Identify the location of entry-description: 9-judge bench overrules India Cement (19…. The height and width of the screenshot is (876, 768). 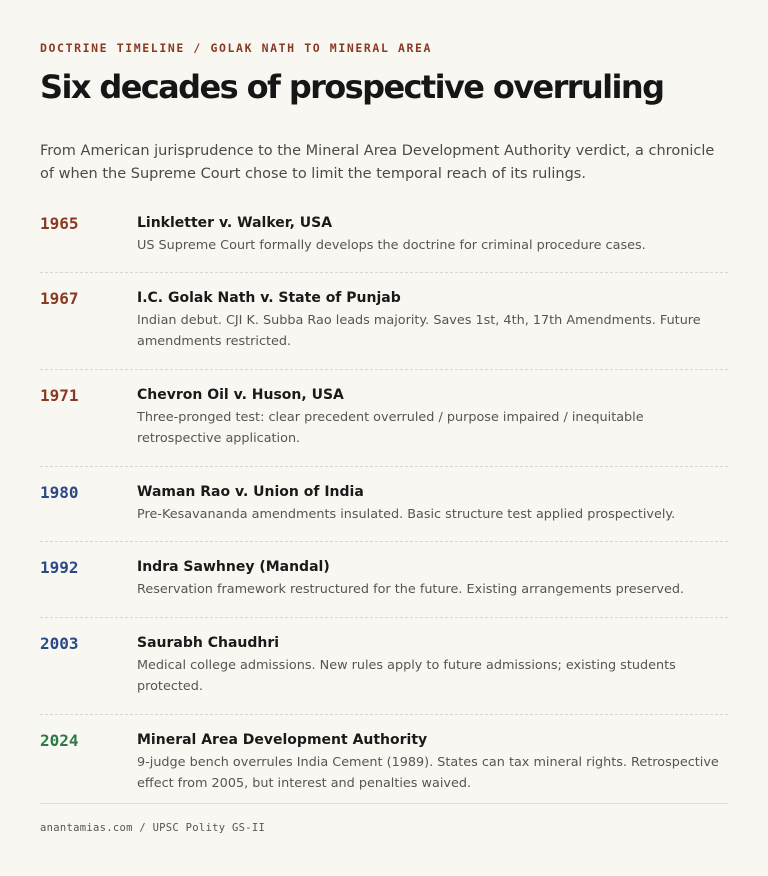
(428, 773).